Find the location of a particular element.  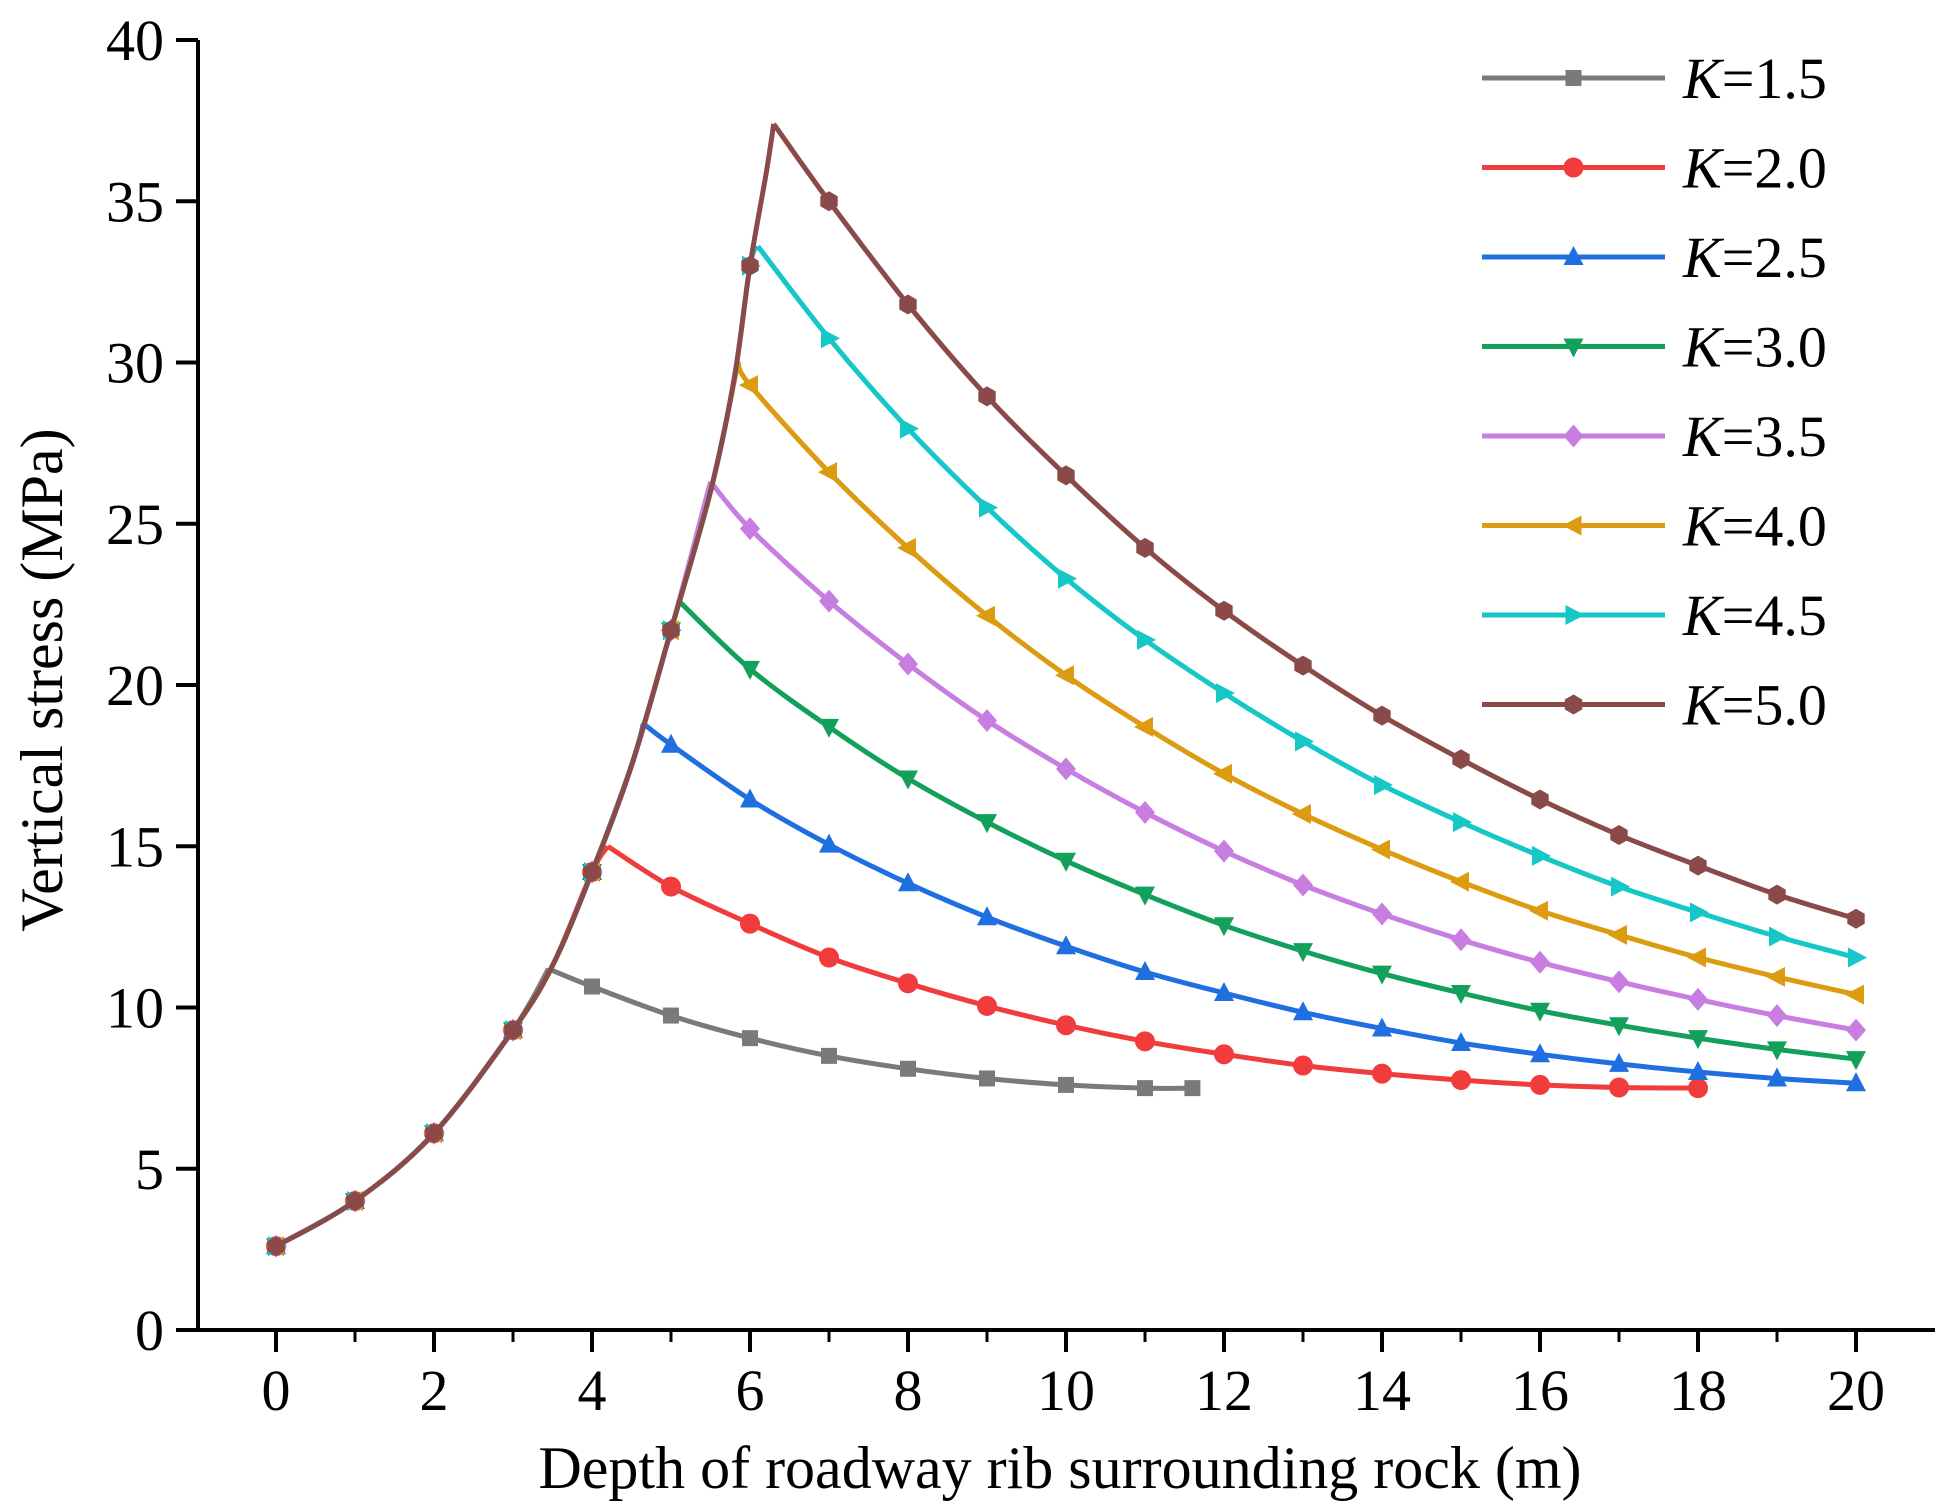

y-tick-label: 0 is located at coordinates (149, 1330).